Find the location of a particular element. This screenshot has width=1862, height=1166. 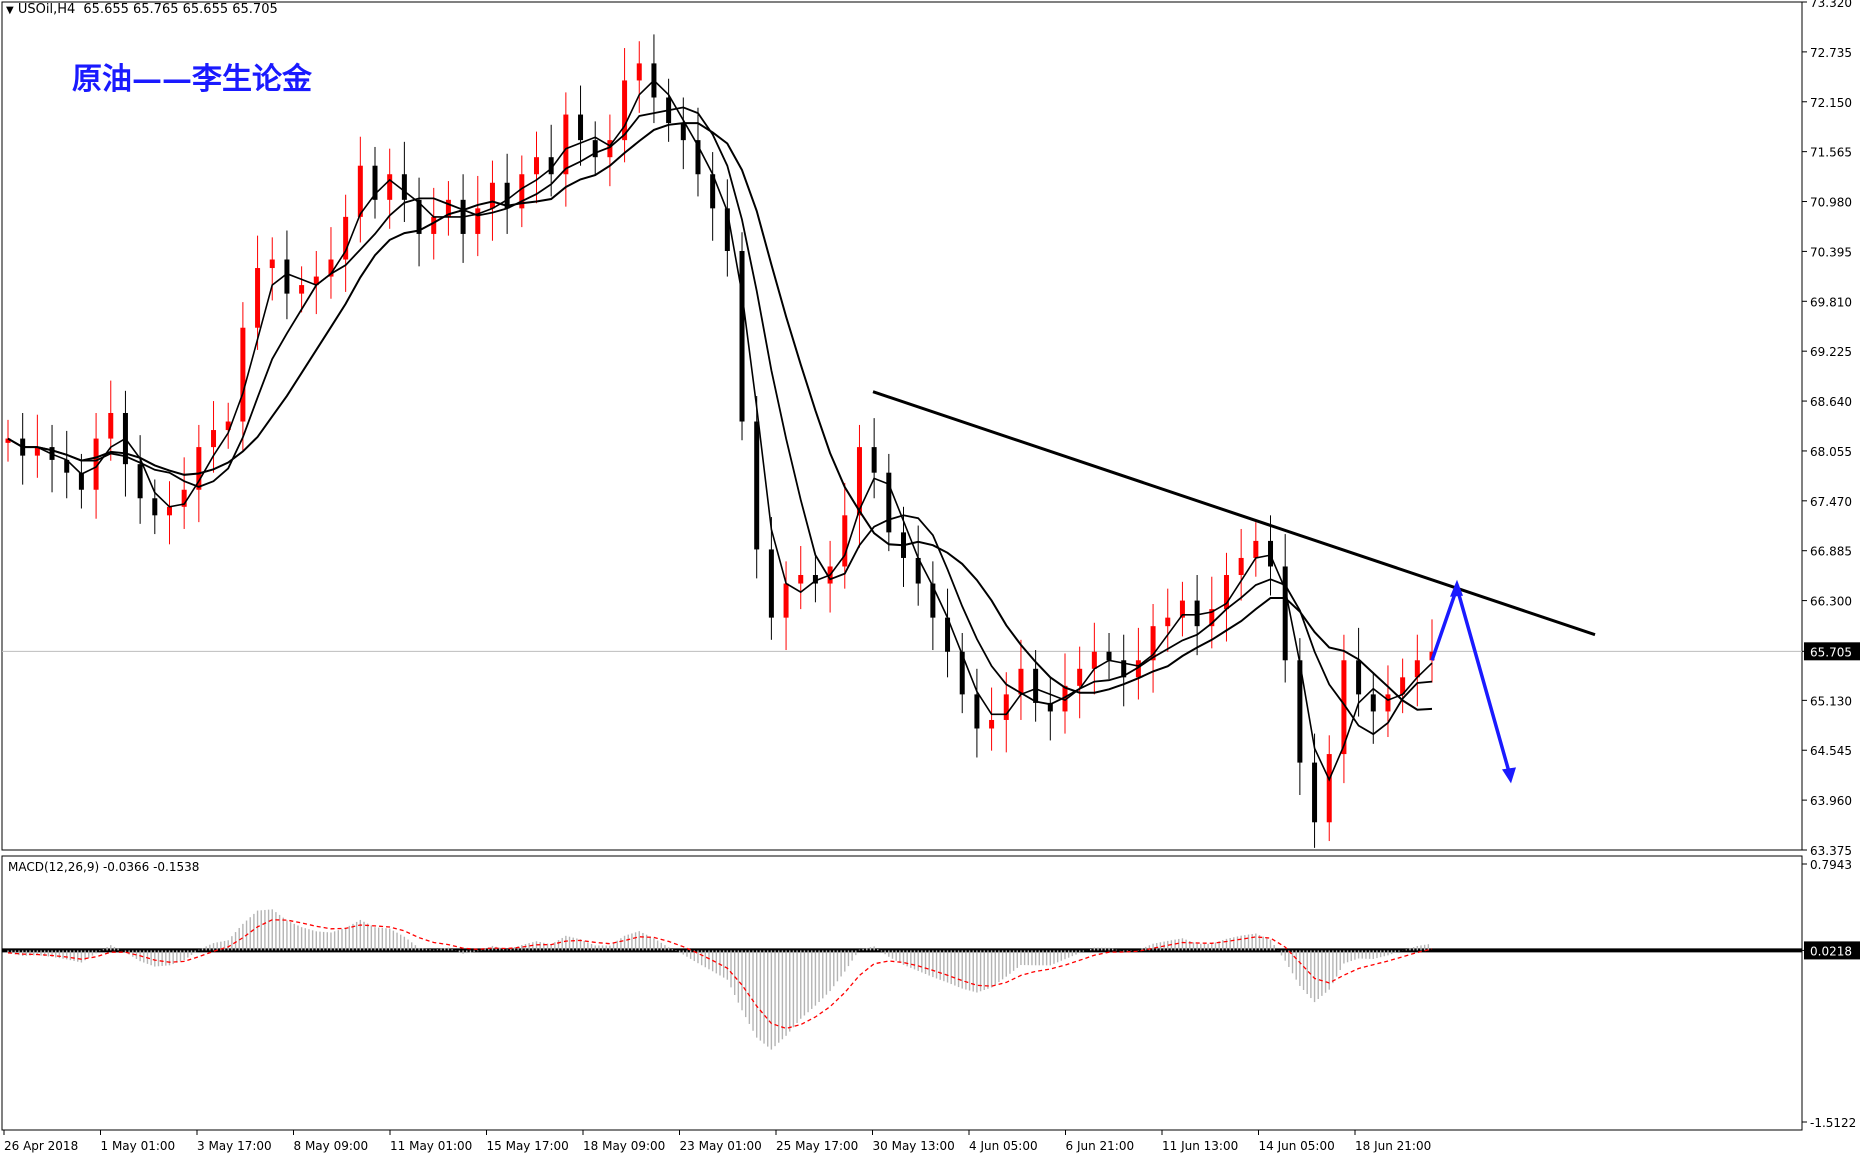

macd-tick-label: -1.5122 is located at coordinates (1833, 1123).